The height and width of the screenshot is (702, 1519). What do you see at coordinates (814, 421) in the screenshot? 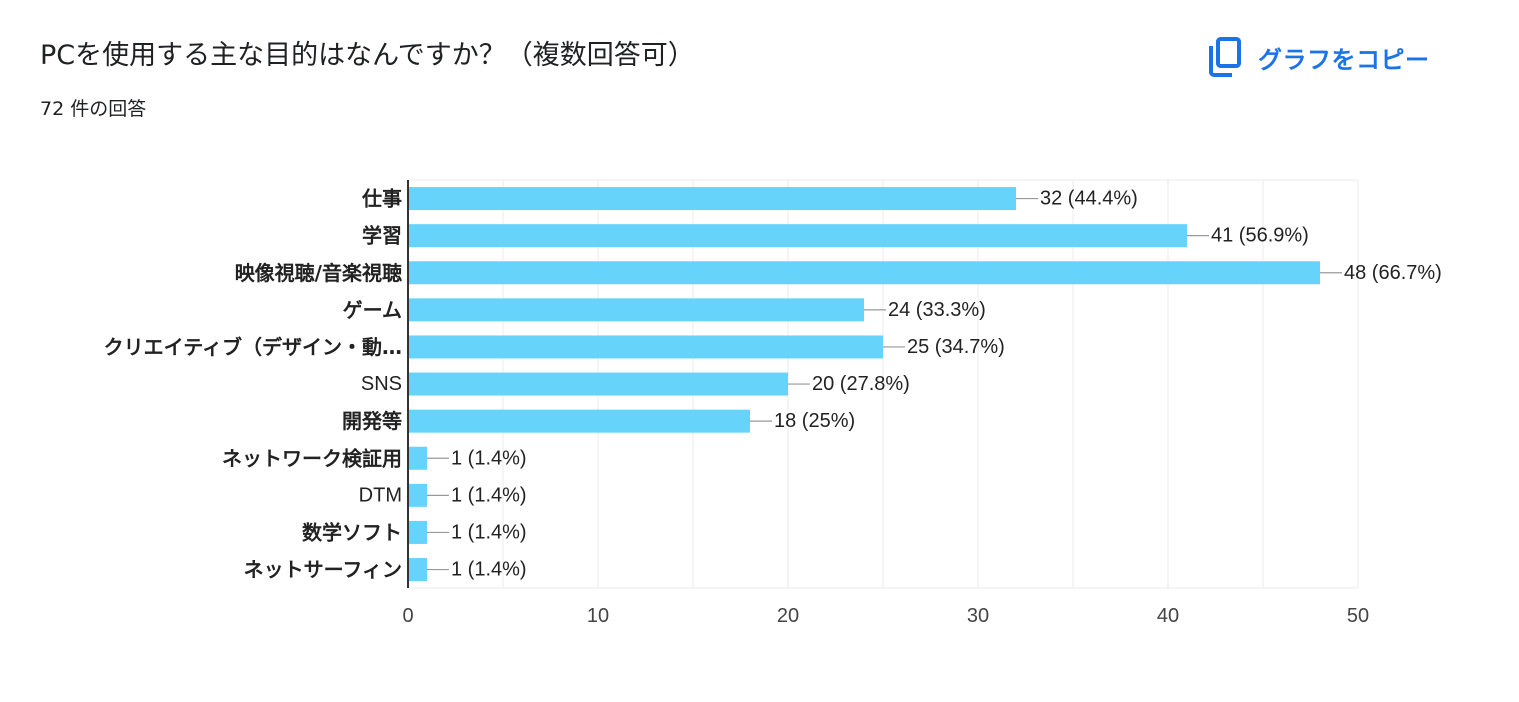
I see `data-label: 18 (25%)` at bounding box center [814, 421].